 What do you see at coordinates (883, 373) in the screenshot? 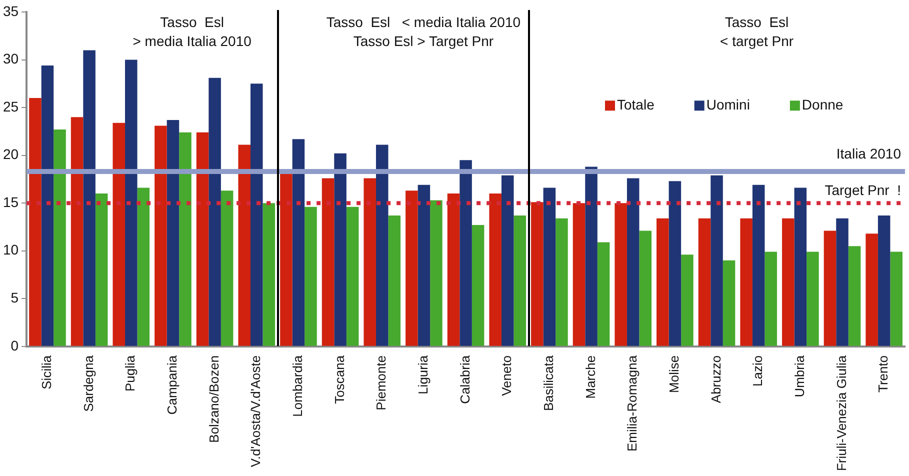
I see `x-tick-label: Trento` at bounding box center [883, 373].